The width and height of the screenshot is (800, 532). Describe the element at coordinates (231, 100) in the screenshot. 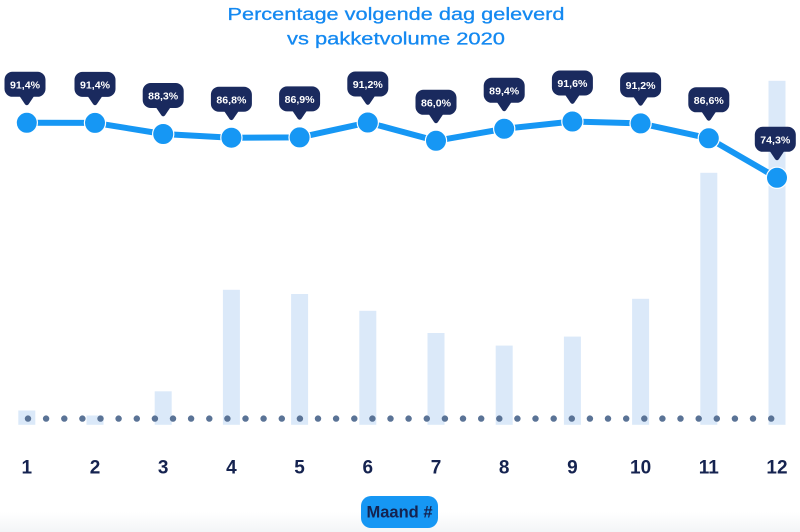

I see `svg-text: 86,8%` at that location.